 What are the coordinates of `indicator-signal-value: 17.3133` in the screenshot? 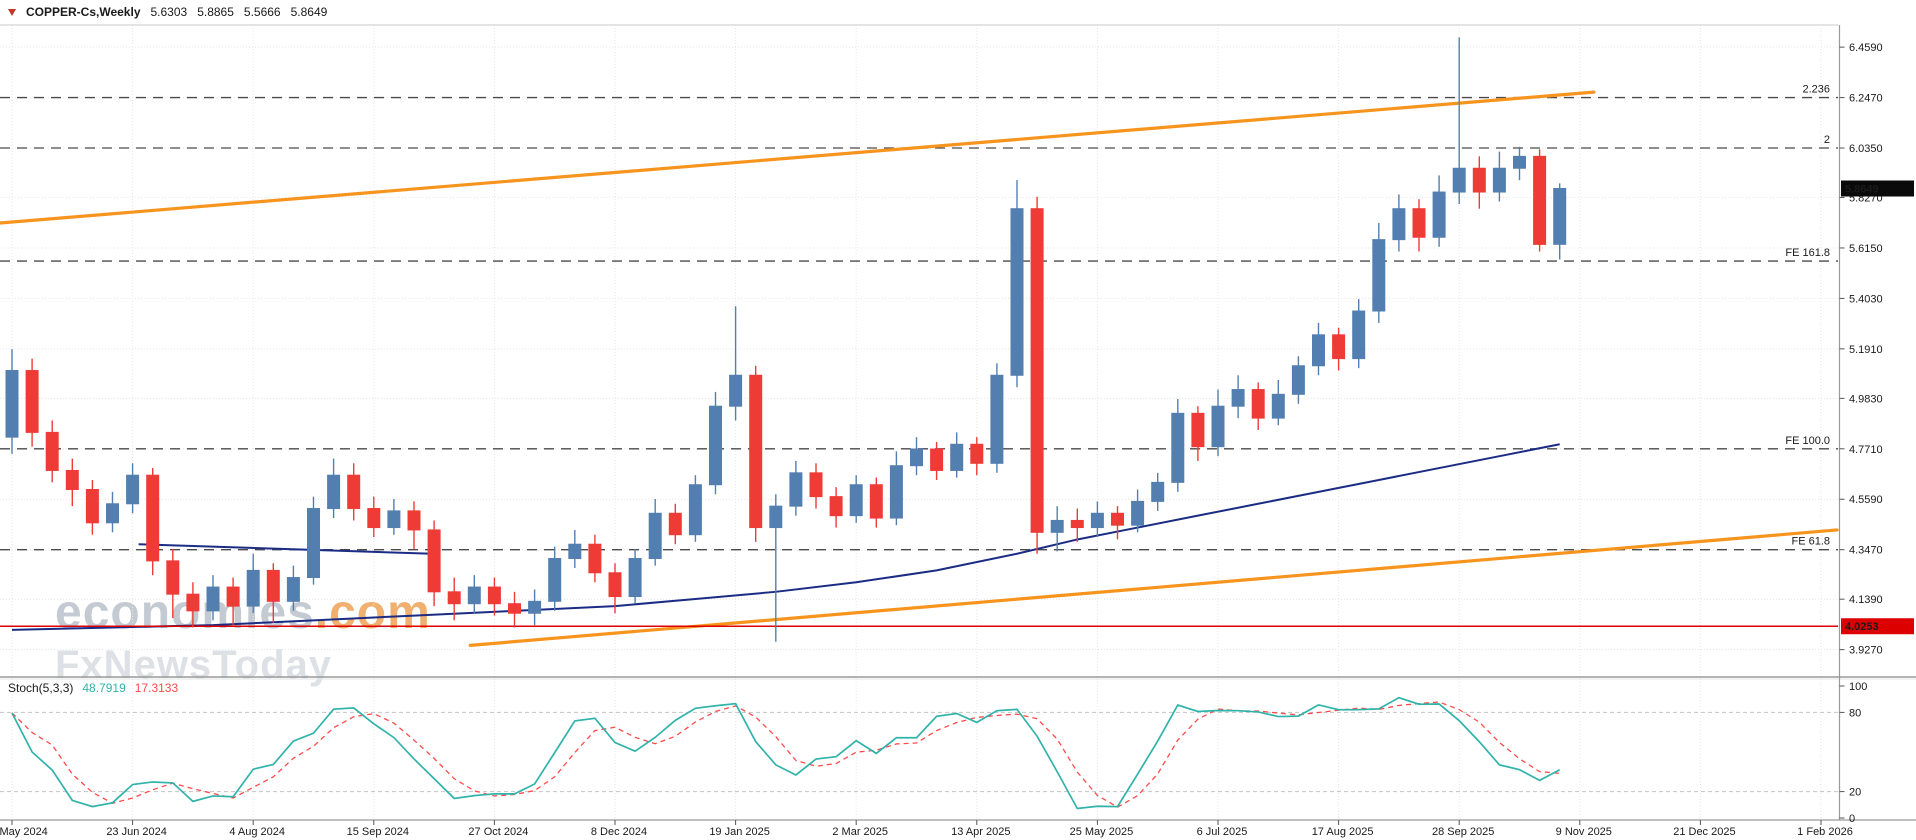 It's located at (156, 688).